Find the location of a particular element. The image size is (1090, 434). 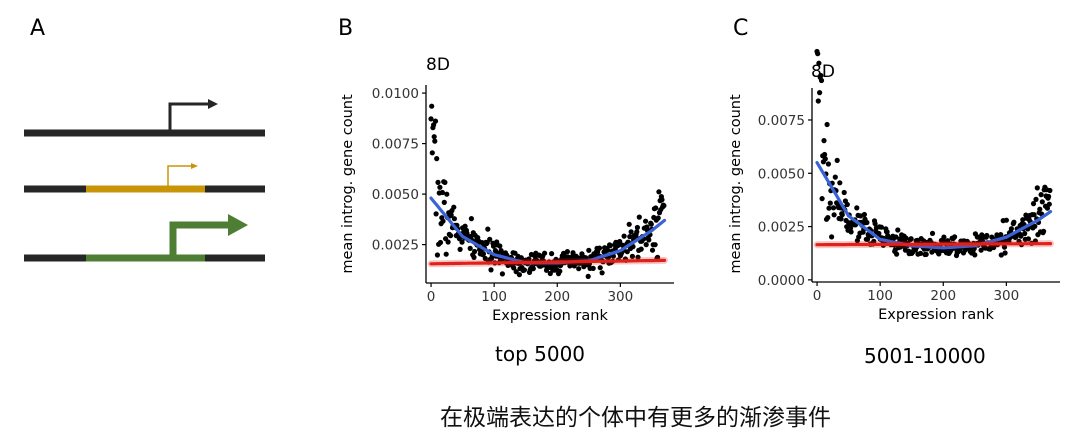

chart-b-y-tick-label: 0.0100 is located at coordinates (395, 94).